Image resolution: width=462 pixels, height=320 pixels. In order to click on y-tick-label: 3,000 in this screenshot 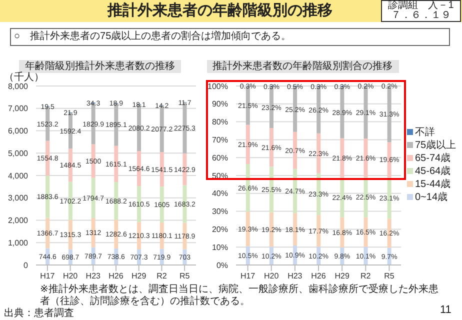, I will do `click(18, 198)`.